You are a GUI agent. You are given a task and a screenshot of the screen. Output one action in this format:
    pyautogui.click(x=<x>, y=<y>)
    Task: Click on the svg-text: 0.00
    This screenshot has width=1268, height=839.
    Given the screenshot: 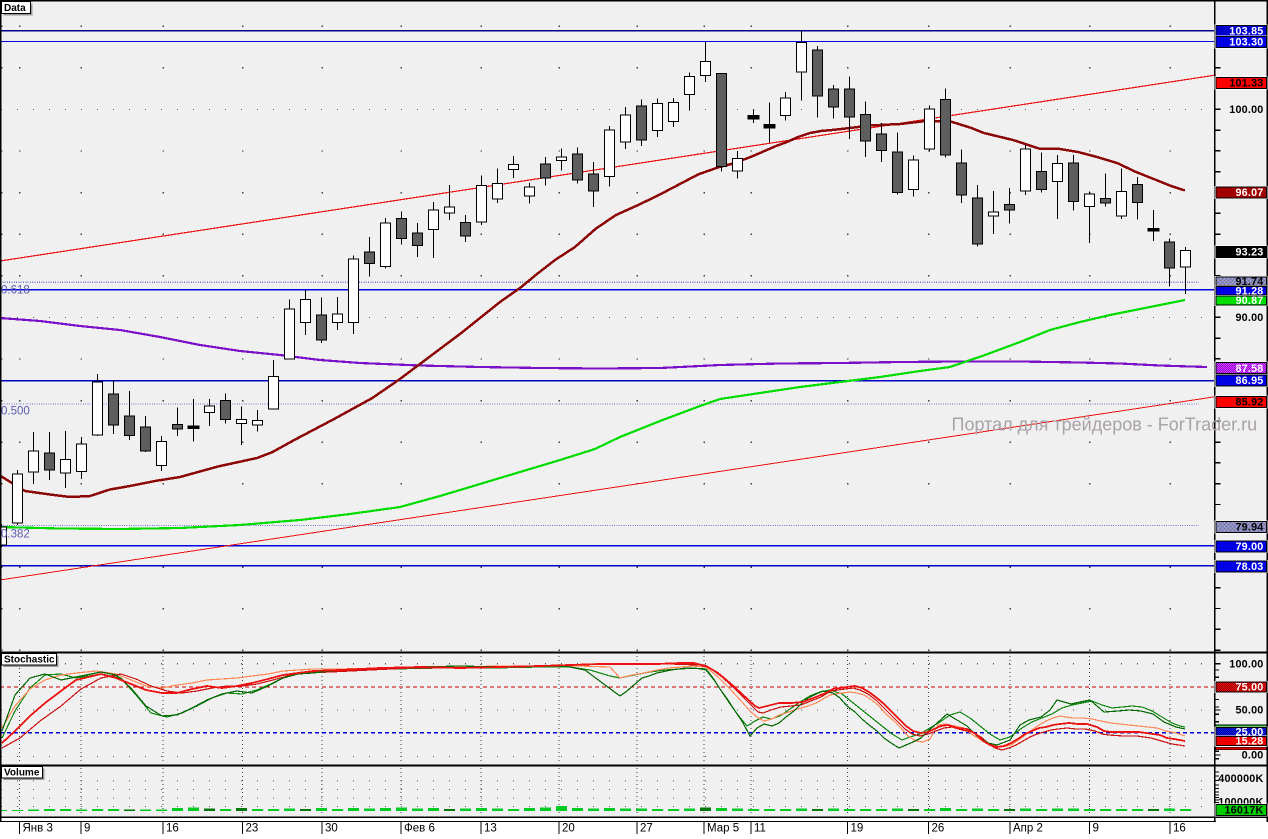 What is the action you would take?
    pyautogui.click(x=1253, y=756)
    